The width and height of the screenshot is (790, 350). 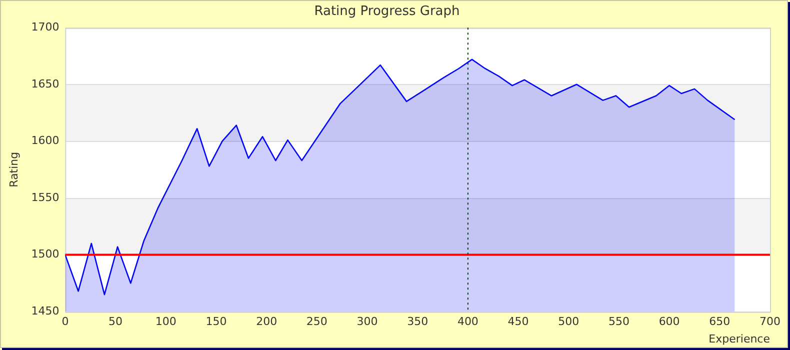 I want to click on chart-title: Rating Progress Graph, so click(x=387, y=12).